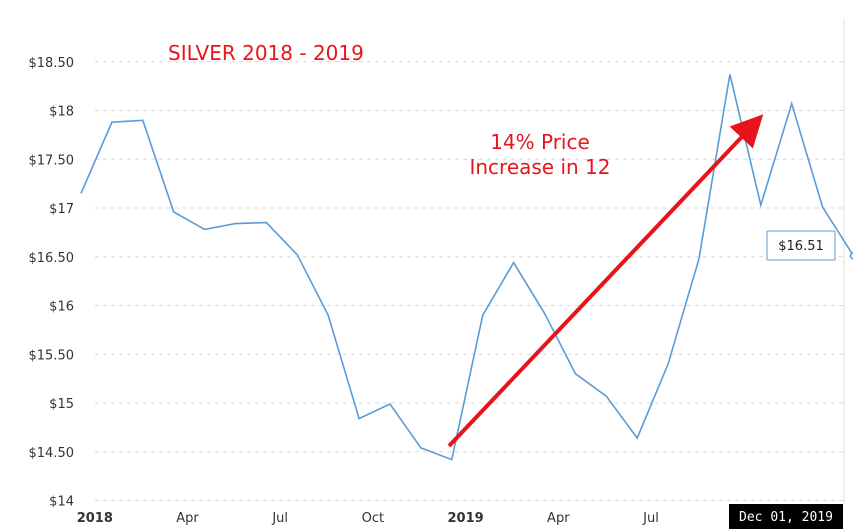  What do you see at coordinates (61, 112) in the screenshot?
I see `y-tick-label: $18` at bounding box center [61, 112].